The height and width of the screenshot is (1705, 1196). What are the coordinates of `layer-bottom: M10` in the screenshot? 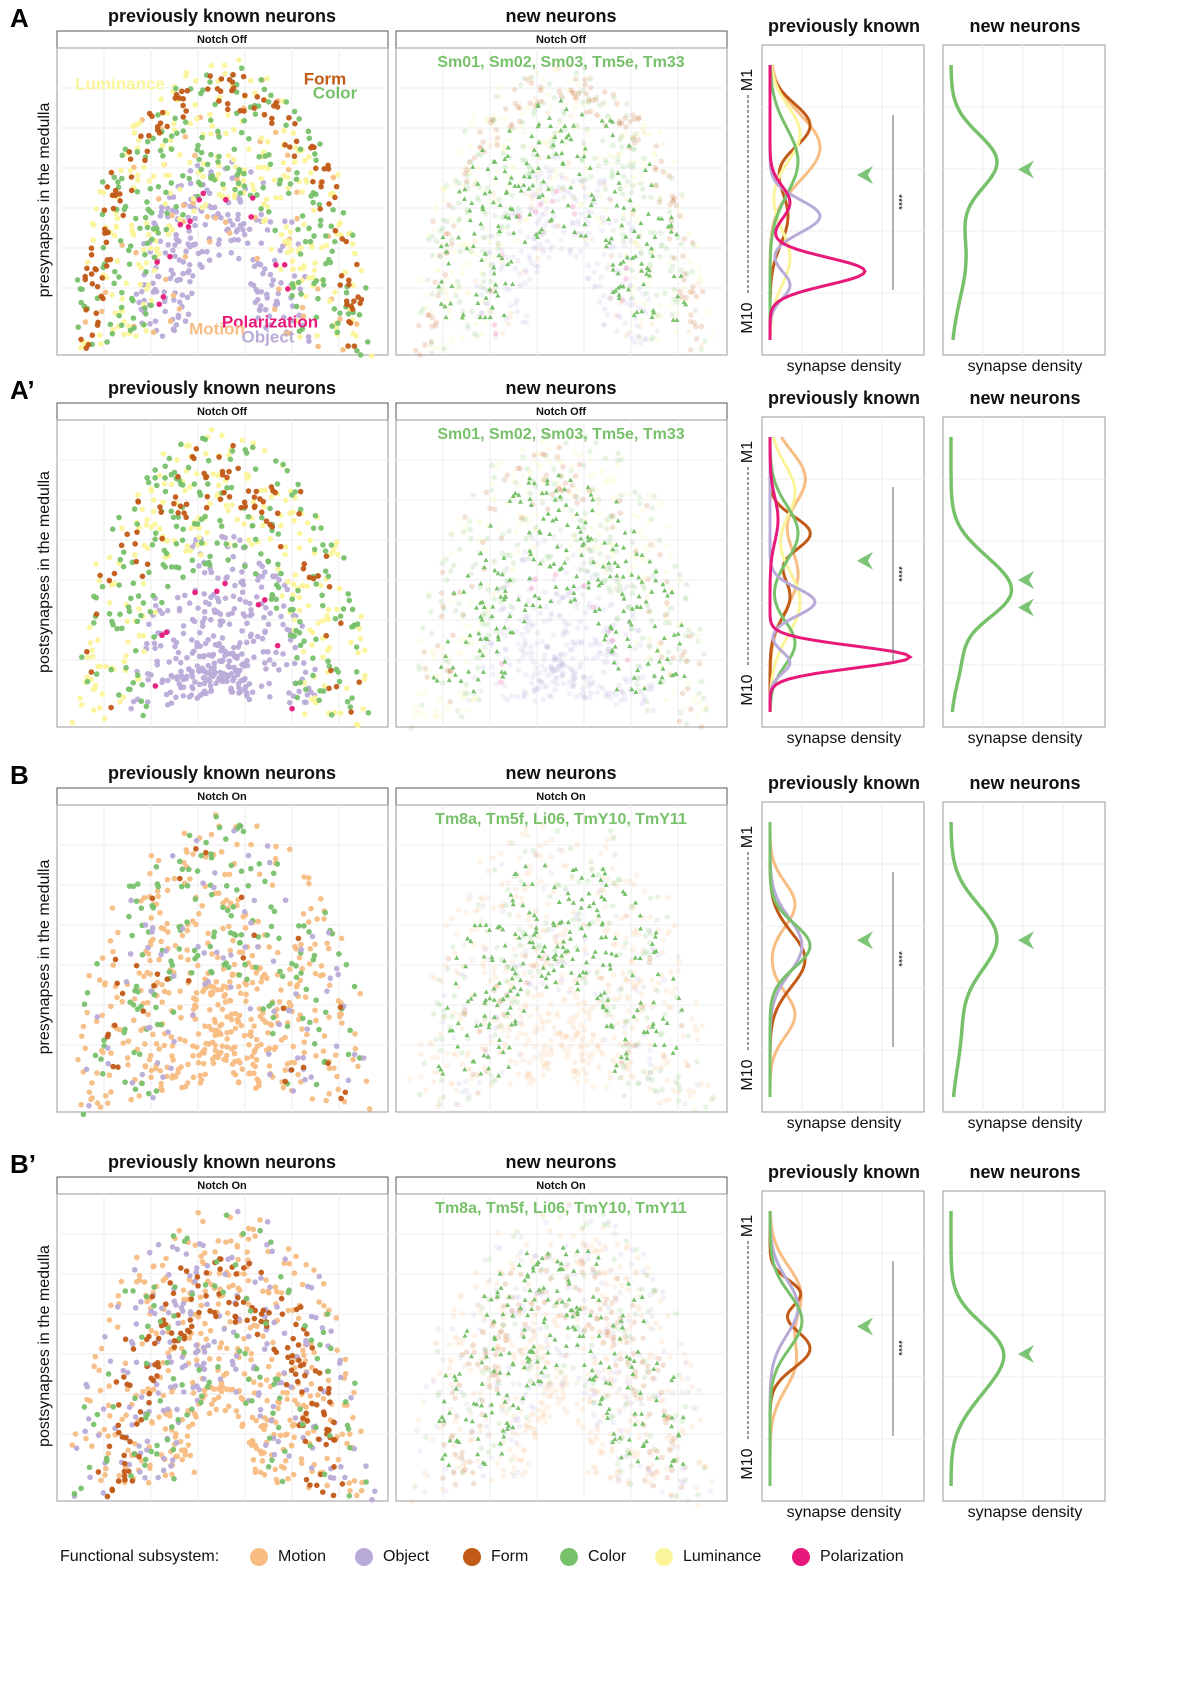 It's located at (747, 689).